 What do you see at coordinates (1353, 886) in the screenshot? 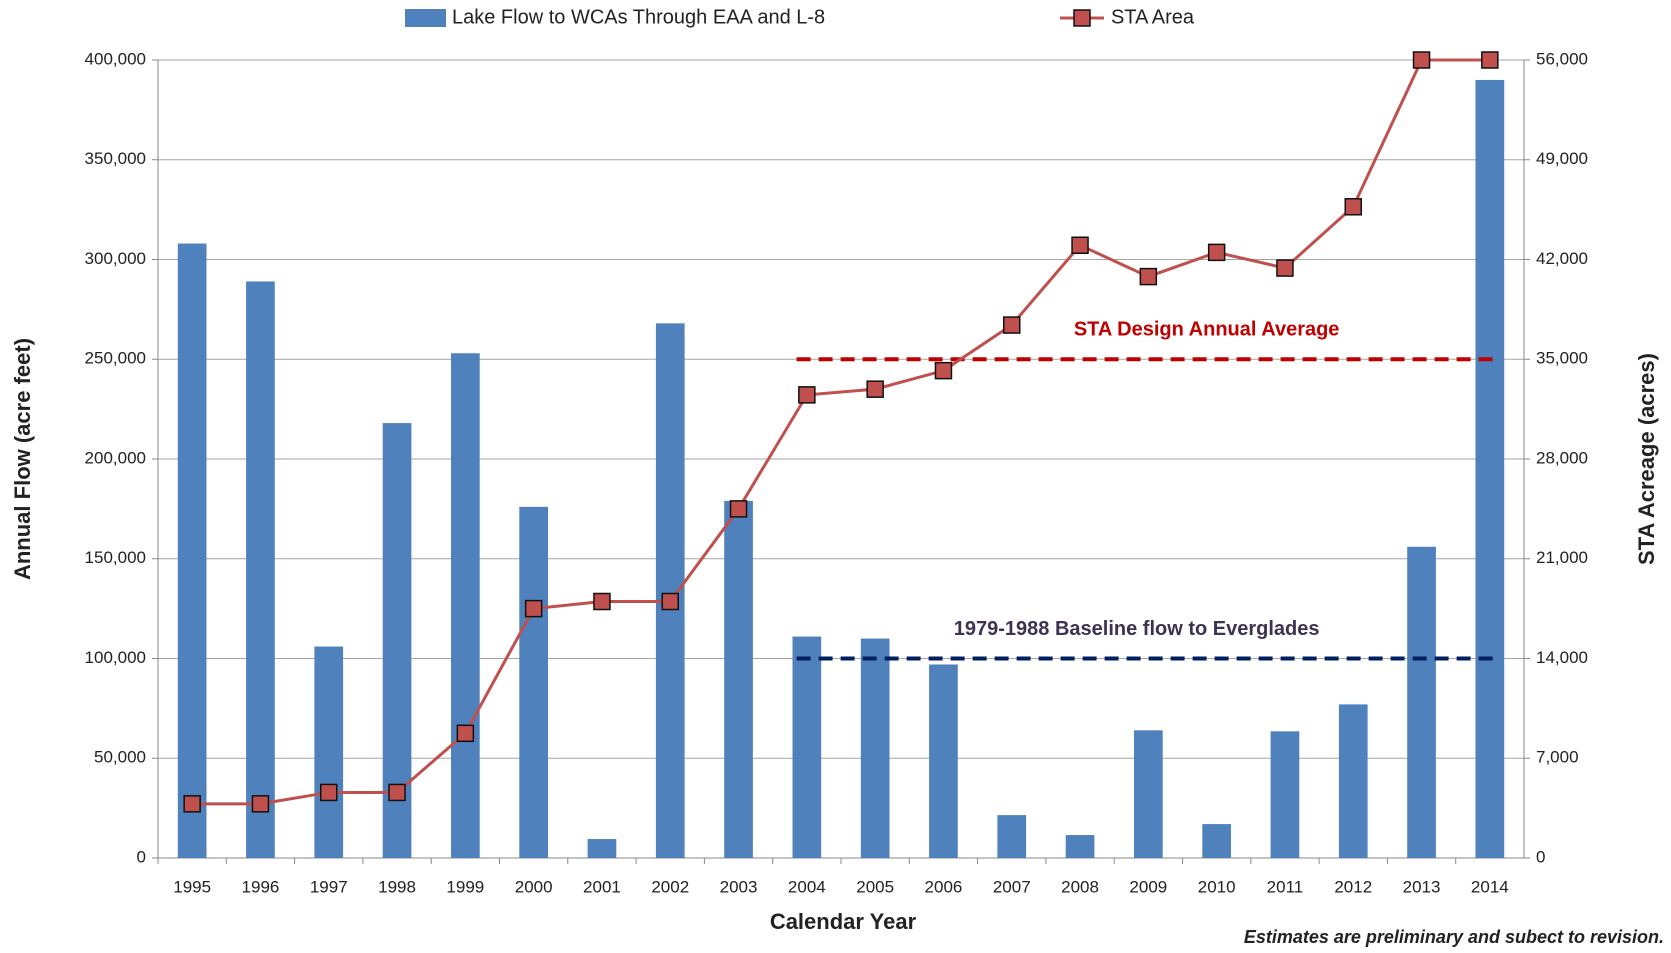
I see `x-tick-label: 2012` at bounding box center [1353, 886].